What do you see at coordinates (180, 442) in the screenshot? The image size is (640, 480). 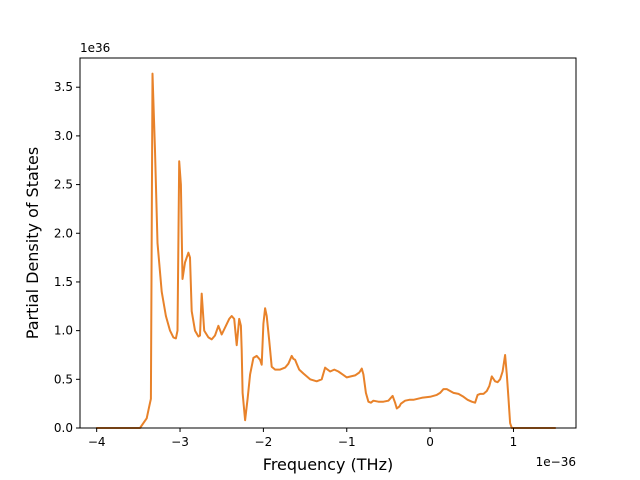 I see `x-tick-label: −3` at bounding box center [180, 442].